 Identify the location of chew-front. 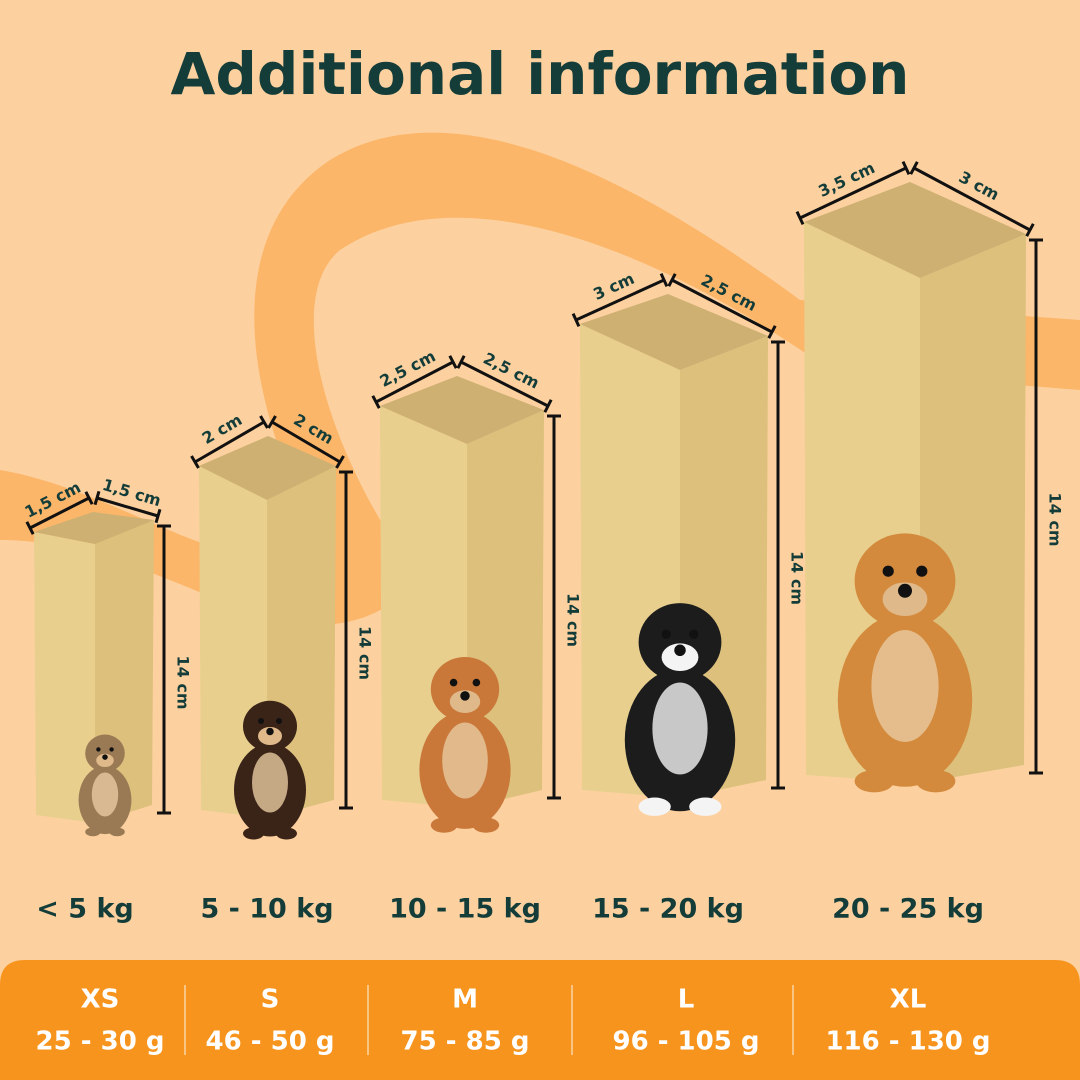
(64, 677).